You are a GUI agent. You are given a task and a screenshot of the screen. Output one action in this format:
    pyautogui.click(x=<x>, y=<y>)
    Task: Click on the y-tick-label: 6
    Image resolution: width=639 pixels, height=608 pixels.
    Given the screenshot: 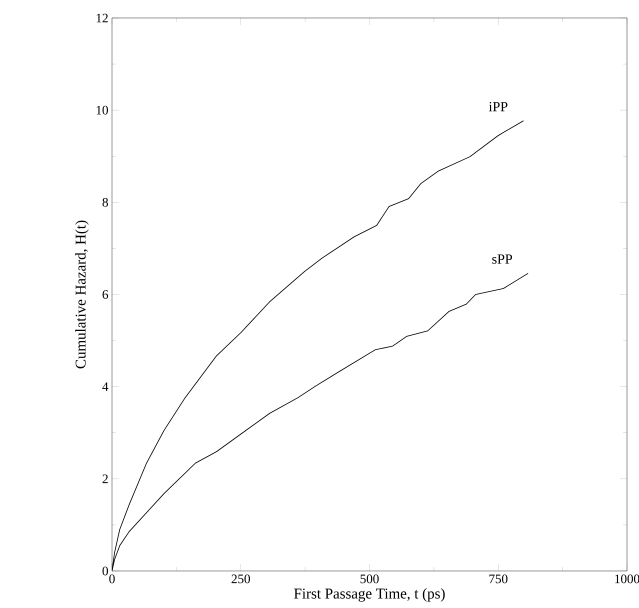 What is the action you would take?
    pyautogui.click(x=105, y=294)
    